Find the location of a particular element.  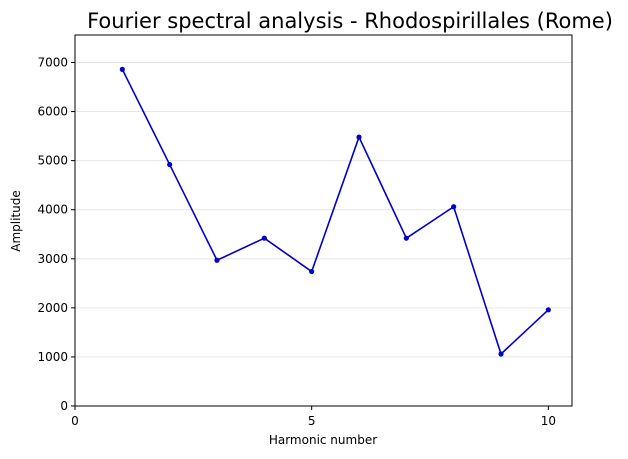

x-axis: 0 5 10 is located at coordinates (313, 417).